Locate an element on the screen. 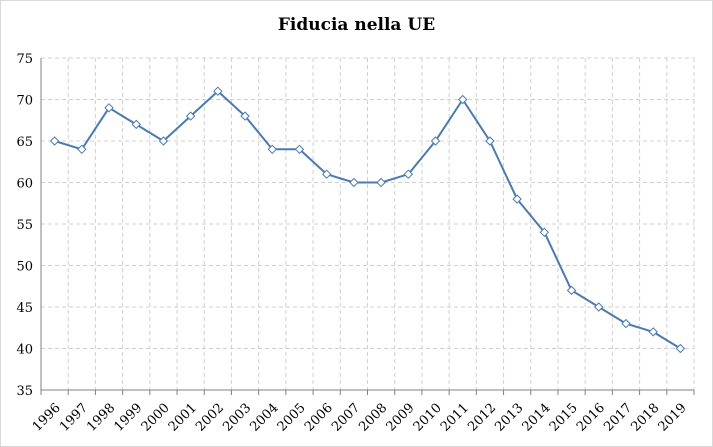 The width and height of the screenshot is (713, 447). x-tick-label: 2019 is located at coordinates (673, 418).